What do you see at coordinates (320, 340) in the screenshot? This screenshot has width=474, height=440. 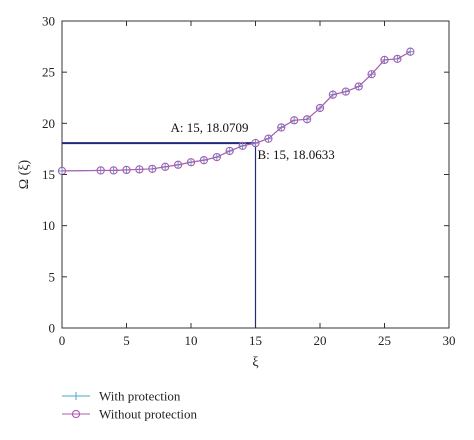 I see `x-tick-label: 20` at bounding box center [320, 340].